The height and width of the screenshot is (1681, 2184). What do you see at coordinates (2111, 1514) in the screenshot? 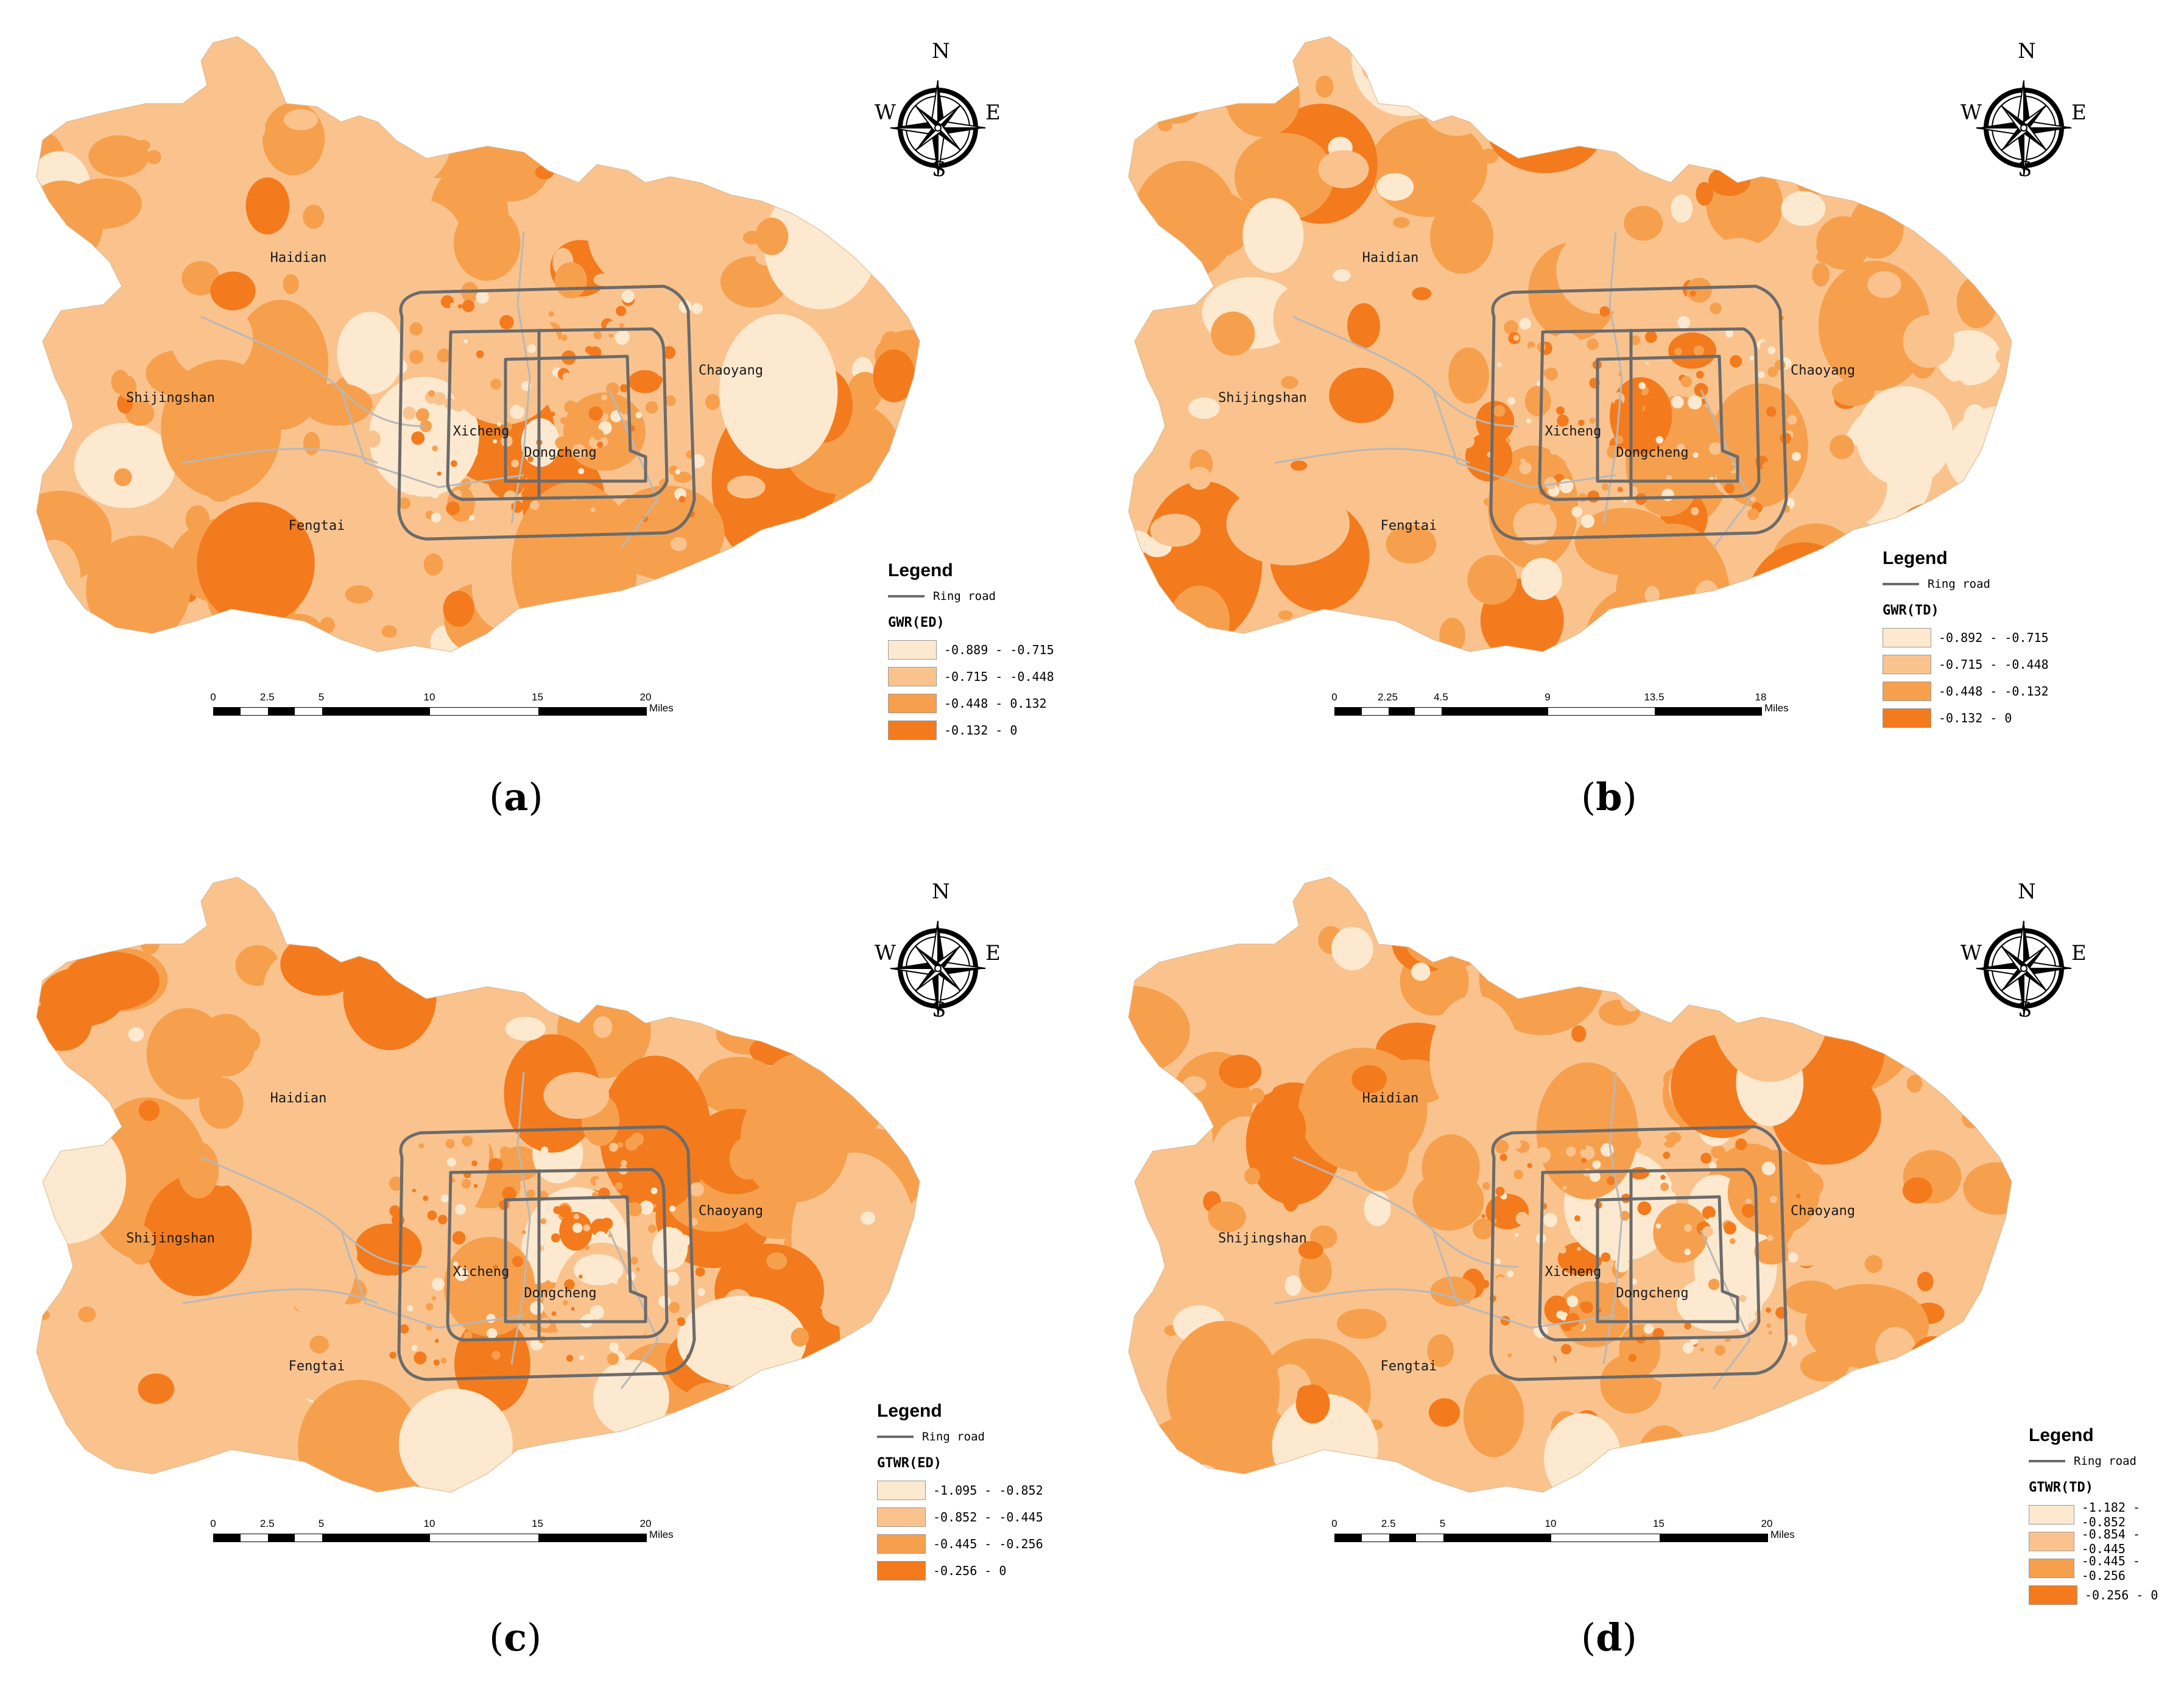
I see `legend-class-label: -1.182 - -0.852` at bounding box center [2111, 1514].